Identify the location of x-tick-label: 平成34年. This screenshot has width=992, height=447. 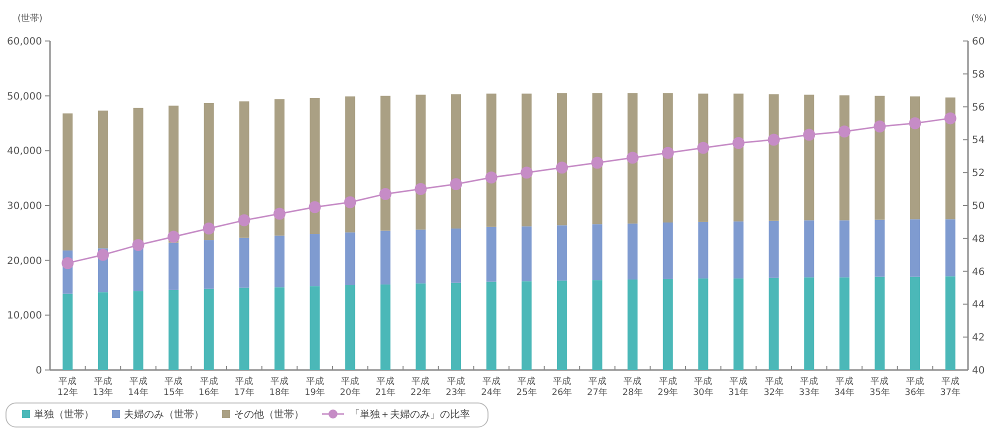
(844, 387).